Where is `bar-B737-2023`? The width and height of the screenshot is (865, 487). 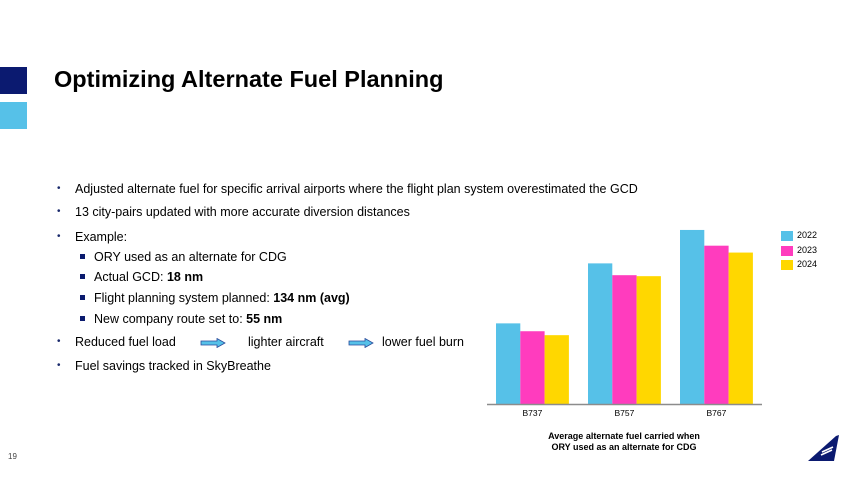 bar-B737-2023 is located at coordinates (532, 367).